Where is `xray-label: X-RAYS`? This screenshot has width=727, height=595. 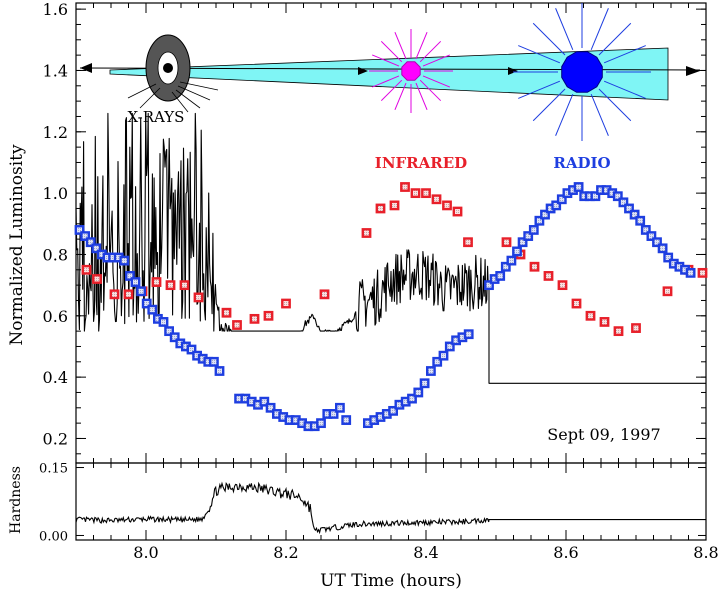
xray-label: X-RAYS is located at coordinates (156, 117).